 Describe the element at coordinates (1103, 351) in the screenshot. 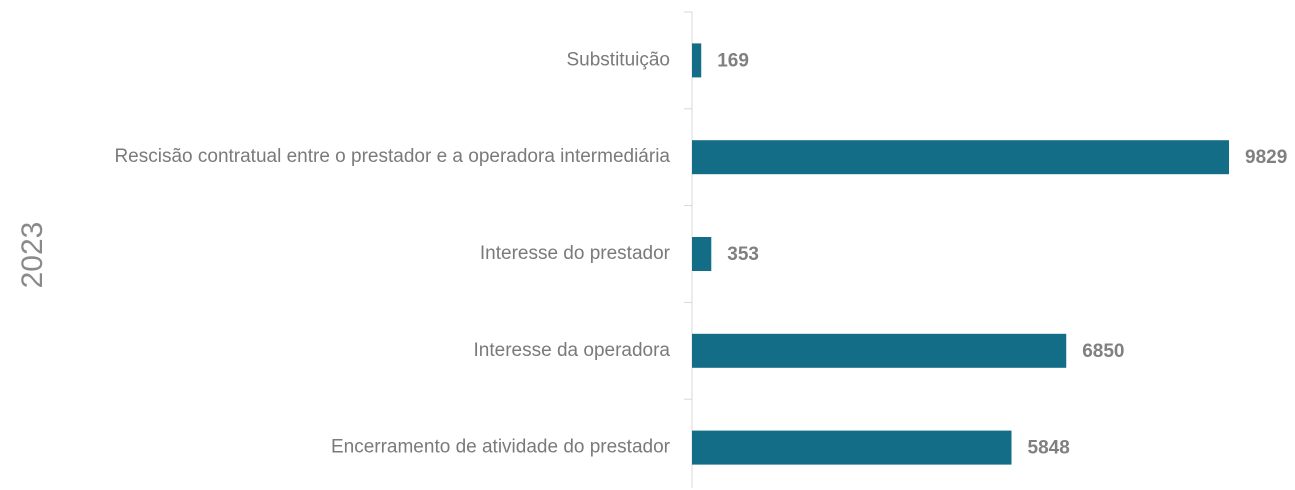

I see `value-label: 6850` at that location.